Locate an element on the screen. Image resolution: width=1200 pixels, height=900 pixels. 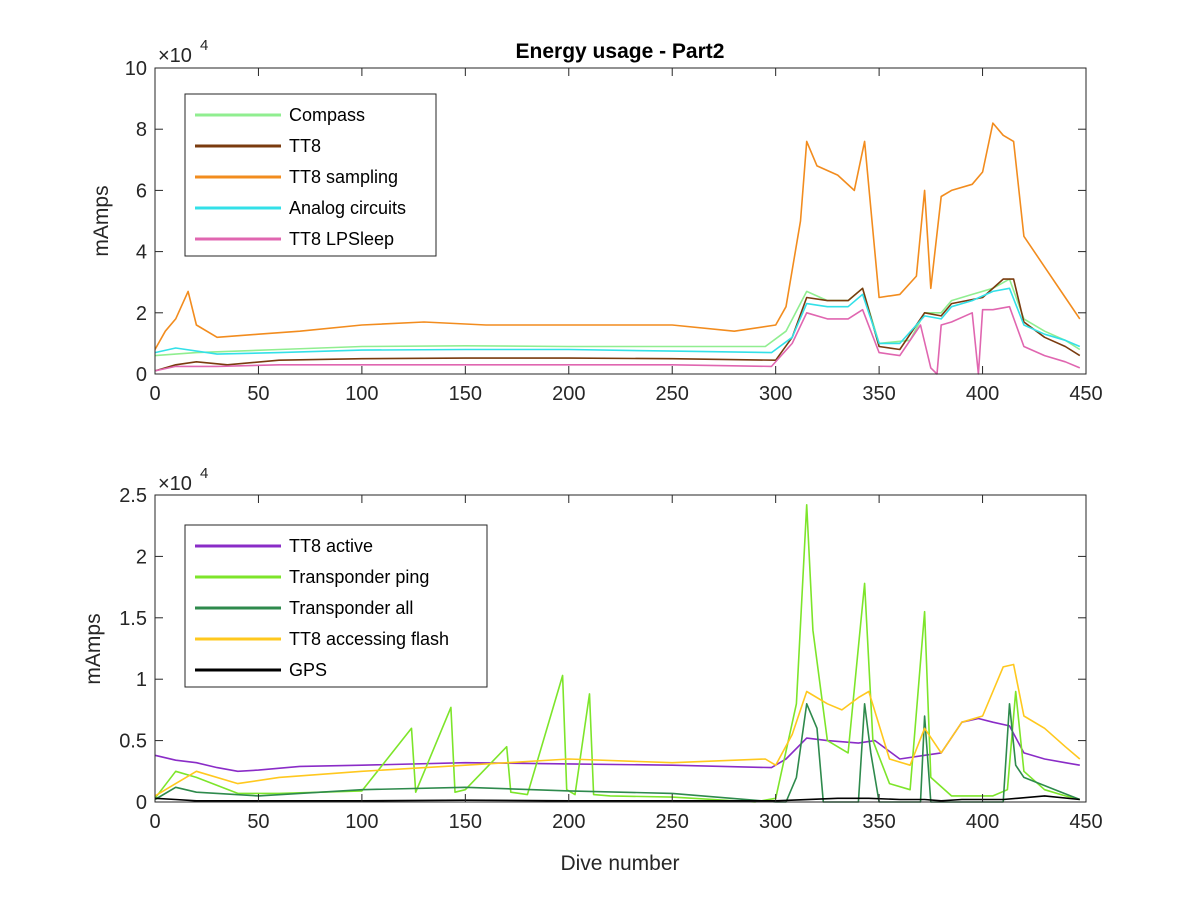
y-tick-label: 2.5 is located at coordinates (133, 496).